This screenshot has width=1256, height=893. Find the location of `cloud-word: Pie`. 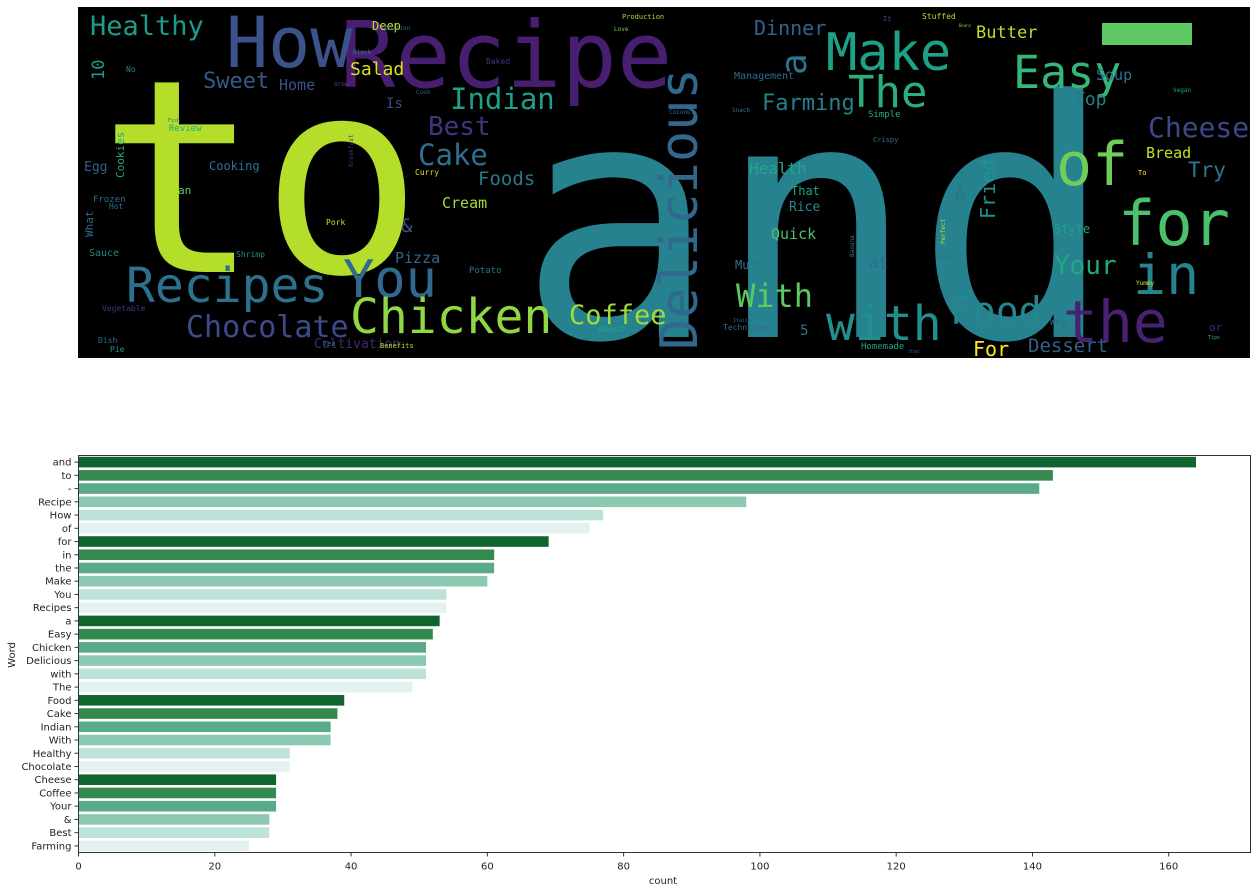

cloud-word: Pie is located at coordinates (117, 349).